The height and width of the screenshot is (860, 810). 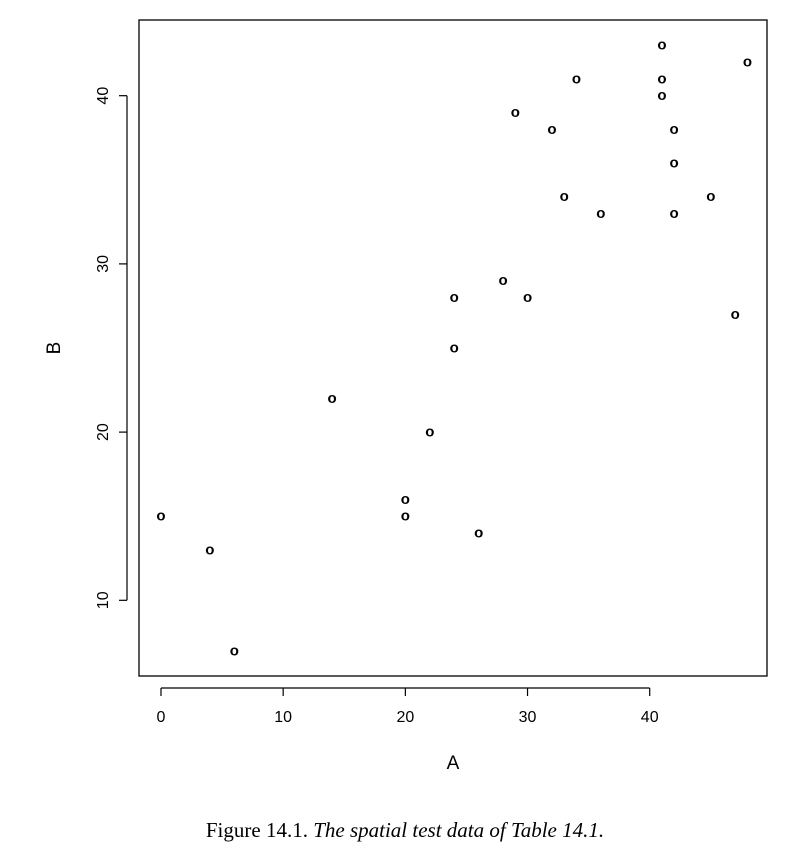 I want to click on x-tick-label: 30, so click(x=528, y=717).